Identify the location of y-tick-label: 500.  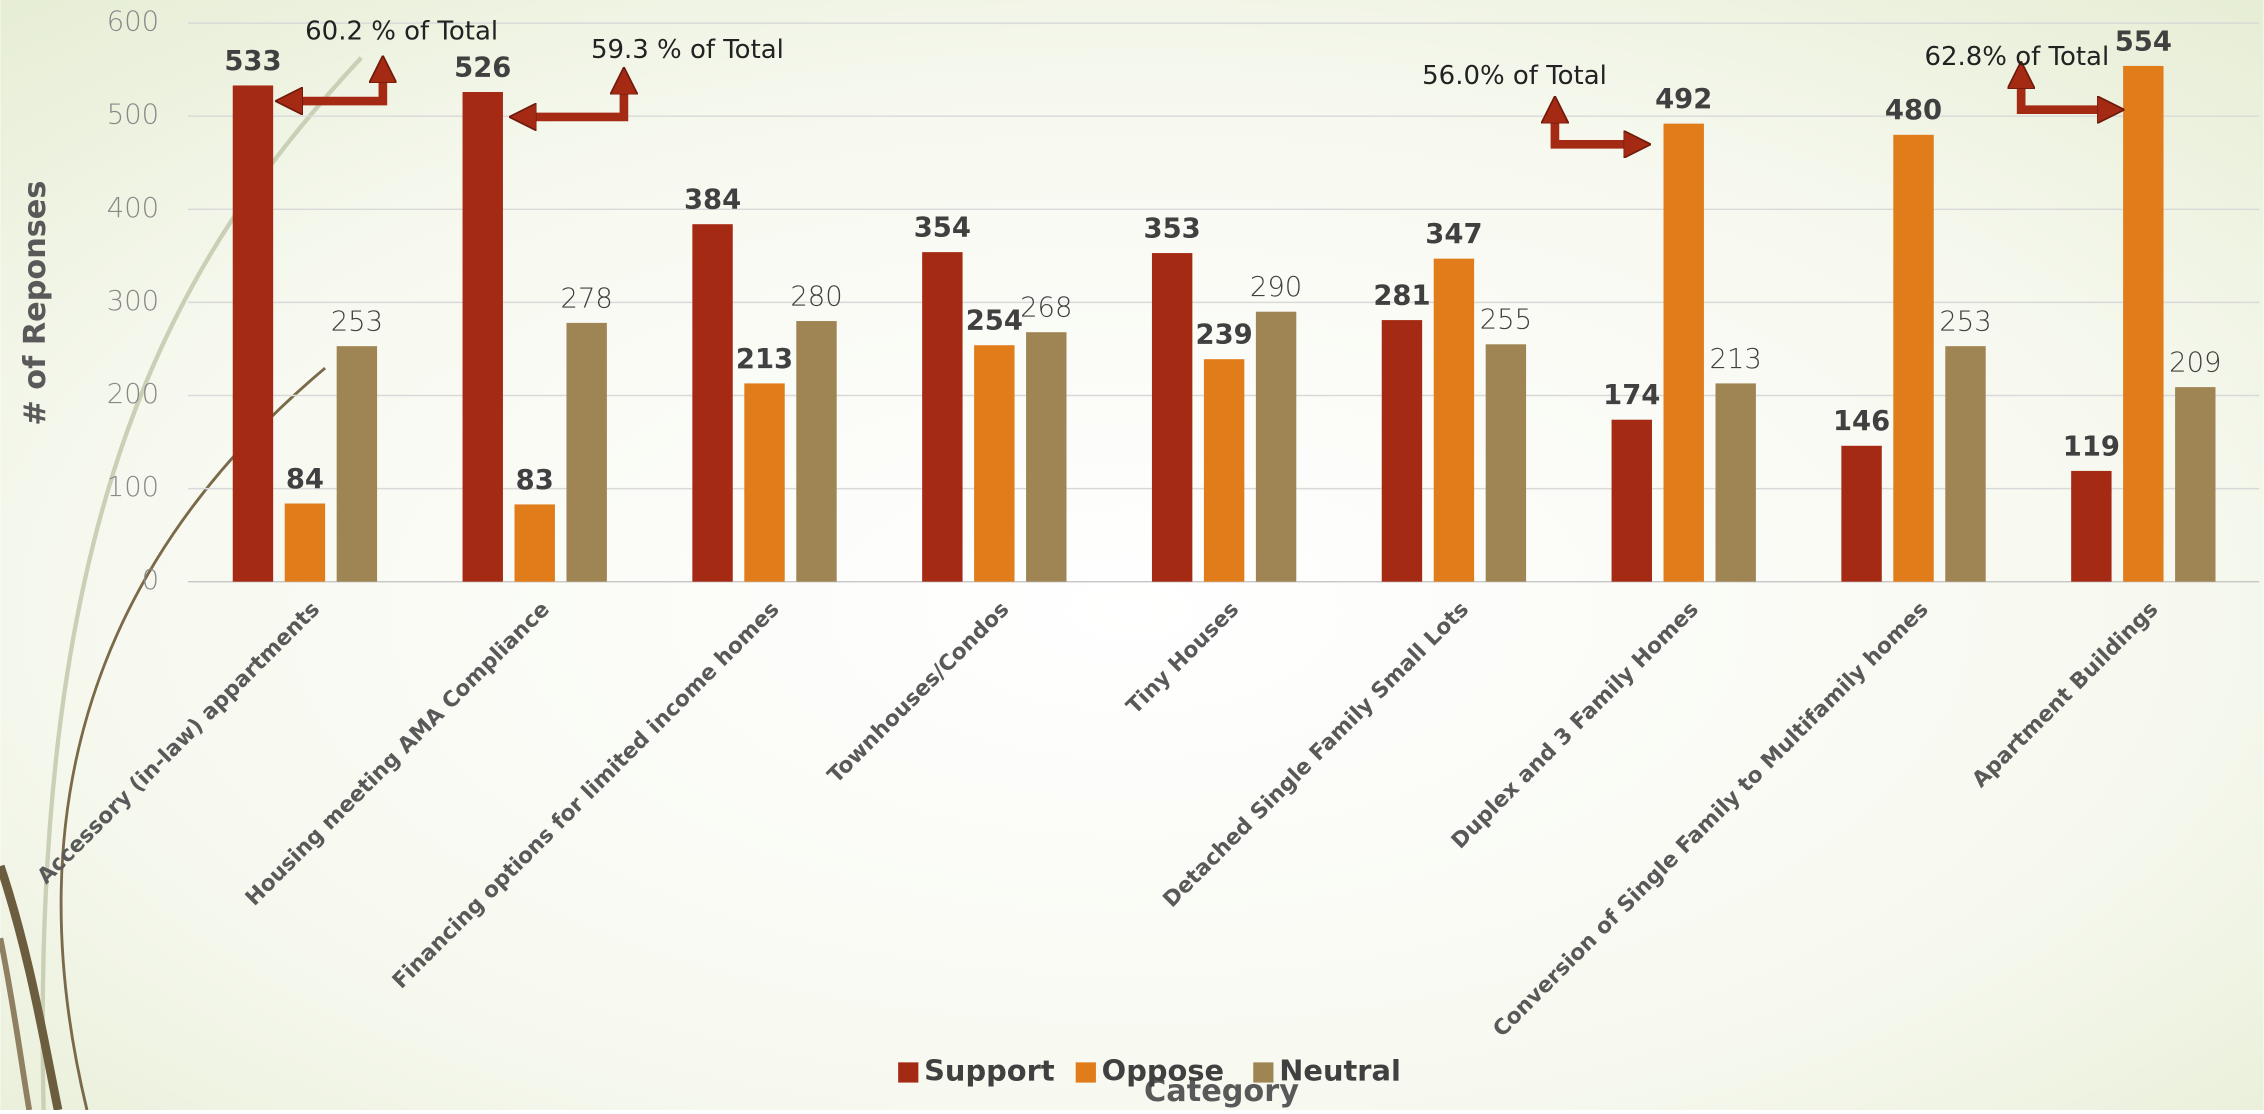
(133, 115).